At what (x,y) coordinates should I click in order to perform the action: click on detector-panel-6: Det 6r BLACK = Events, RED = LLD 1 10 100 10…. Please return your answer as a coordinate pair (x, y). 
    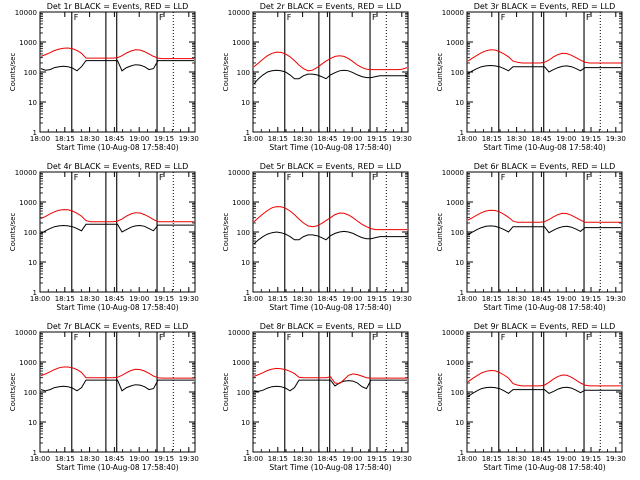
    Looking at the image, I should click on (531, 237).